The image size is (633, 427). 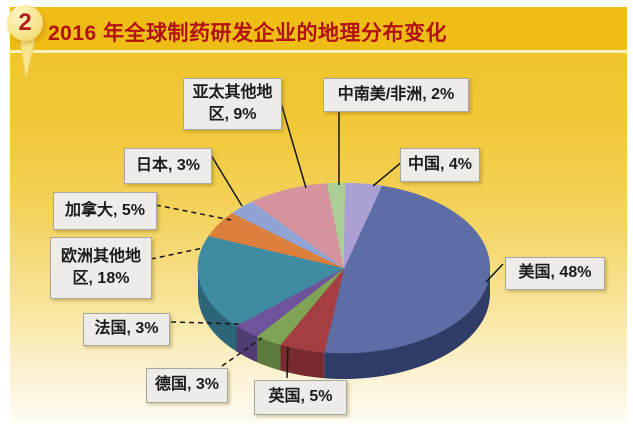 I want to click on badge-number: 2, so click(x=25, y=22).